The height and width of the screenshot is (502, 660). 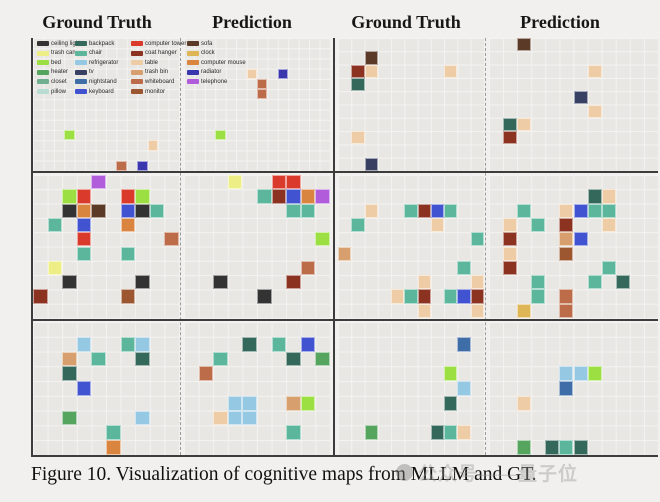 I want to click on legend-label: nightstand, so click(x=103, y=81).